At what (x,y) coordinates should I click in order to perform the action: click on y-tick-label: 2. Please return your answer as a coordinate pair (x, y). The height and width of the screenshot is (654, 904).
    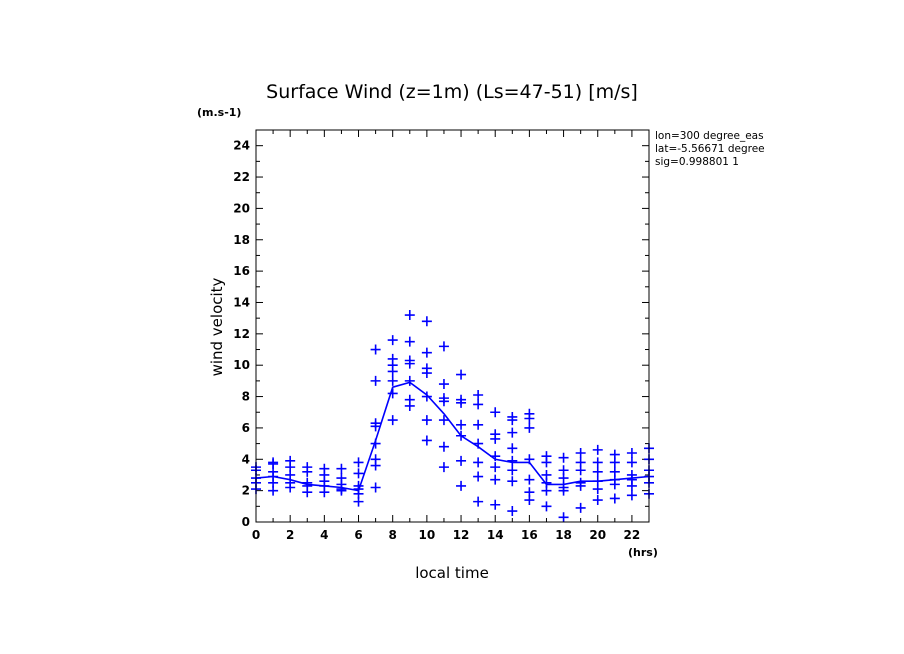
    Looking at the image, I should click on (246, 491).